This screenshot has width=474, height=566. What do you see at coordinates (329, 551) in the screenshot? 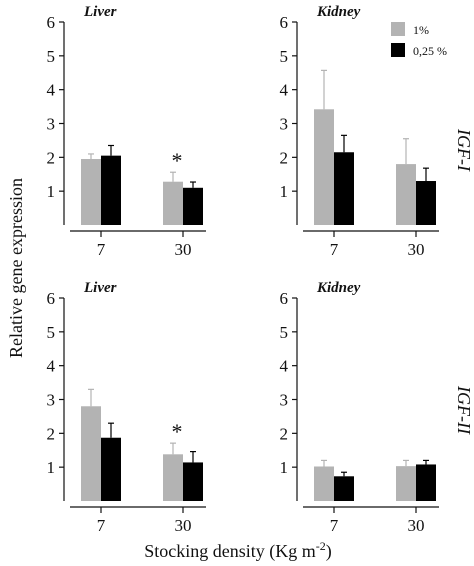
I see `x-axis-label-close: )` at bounding box center [329, 551].